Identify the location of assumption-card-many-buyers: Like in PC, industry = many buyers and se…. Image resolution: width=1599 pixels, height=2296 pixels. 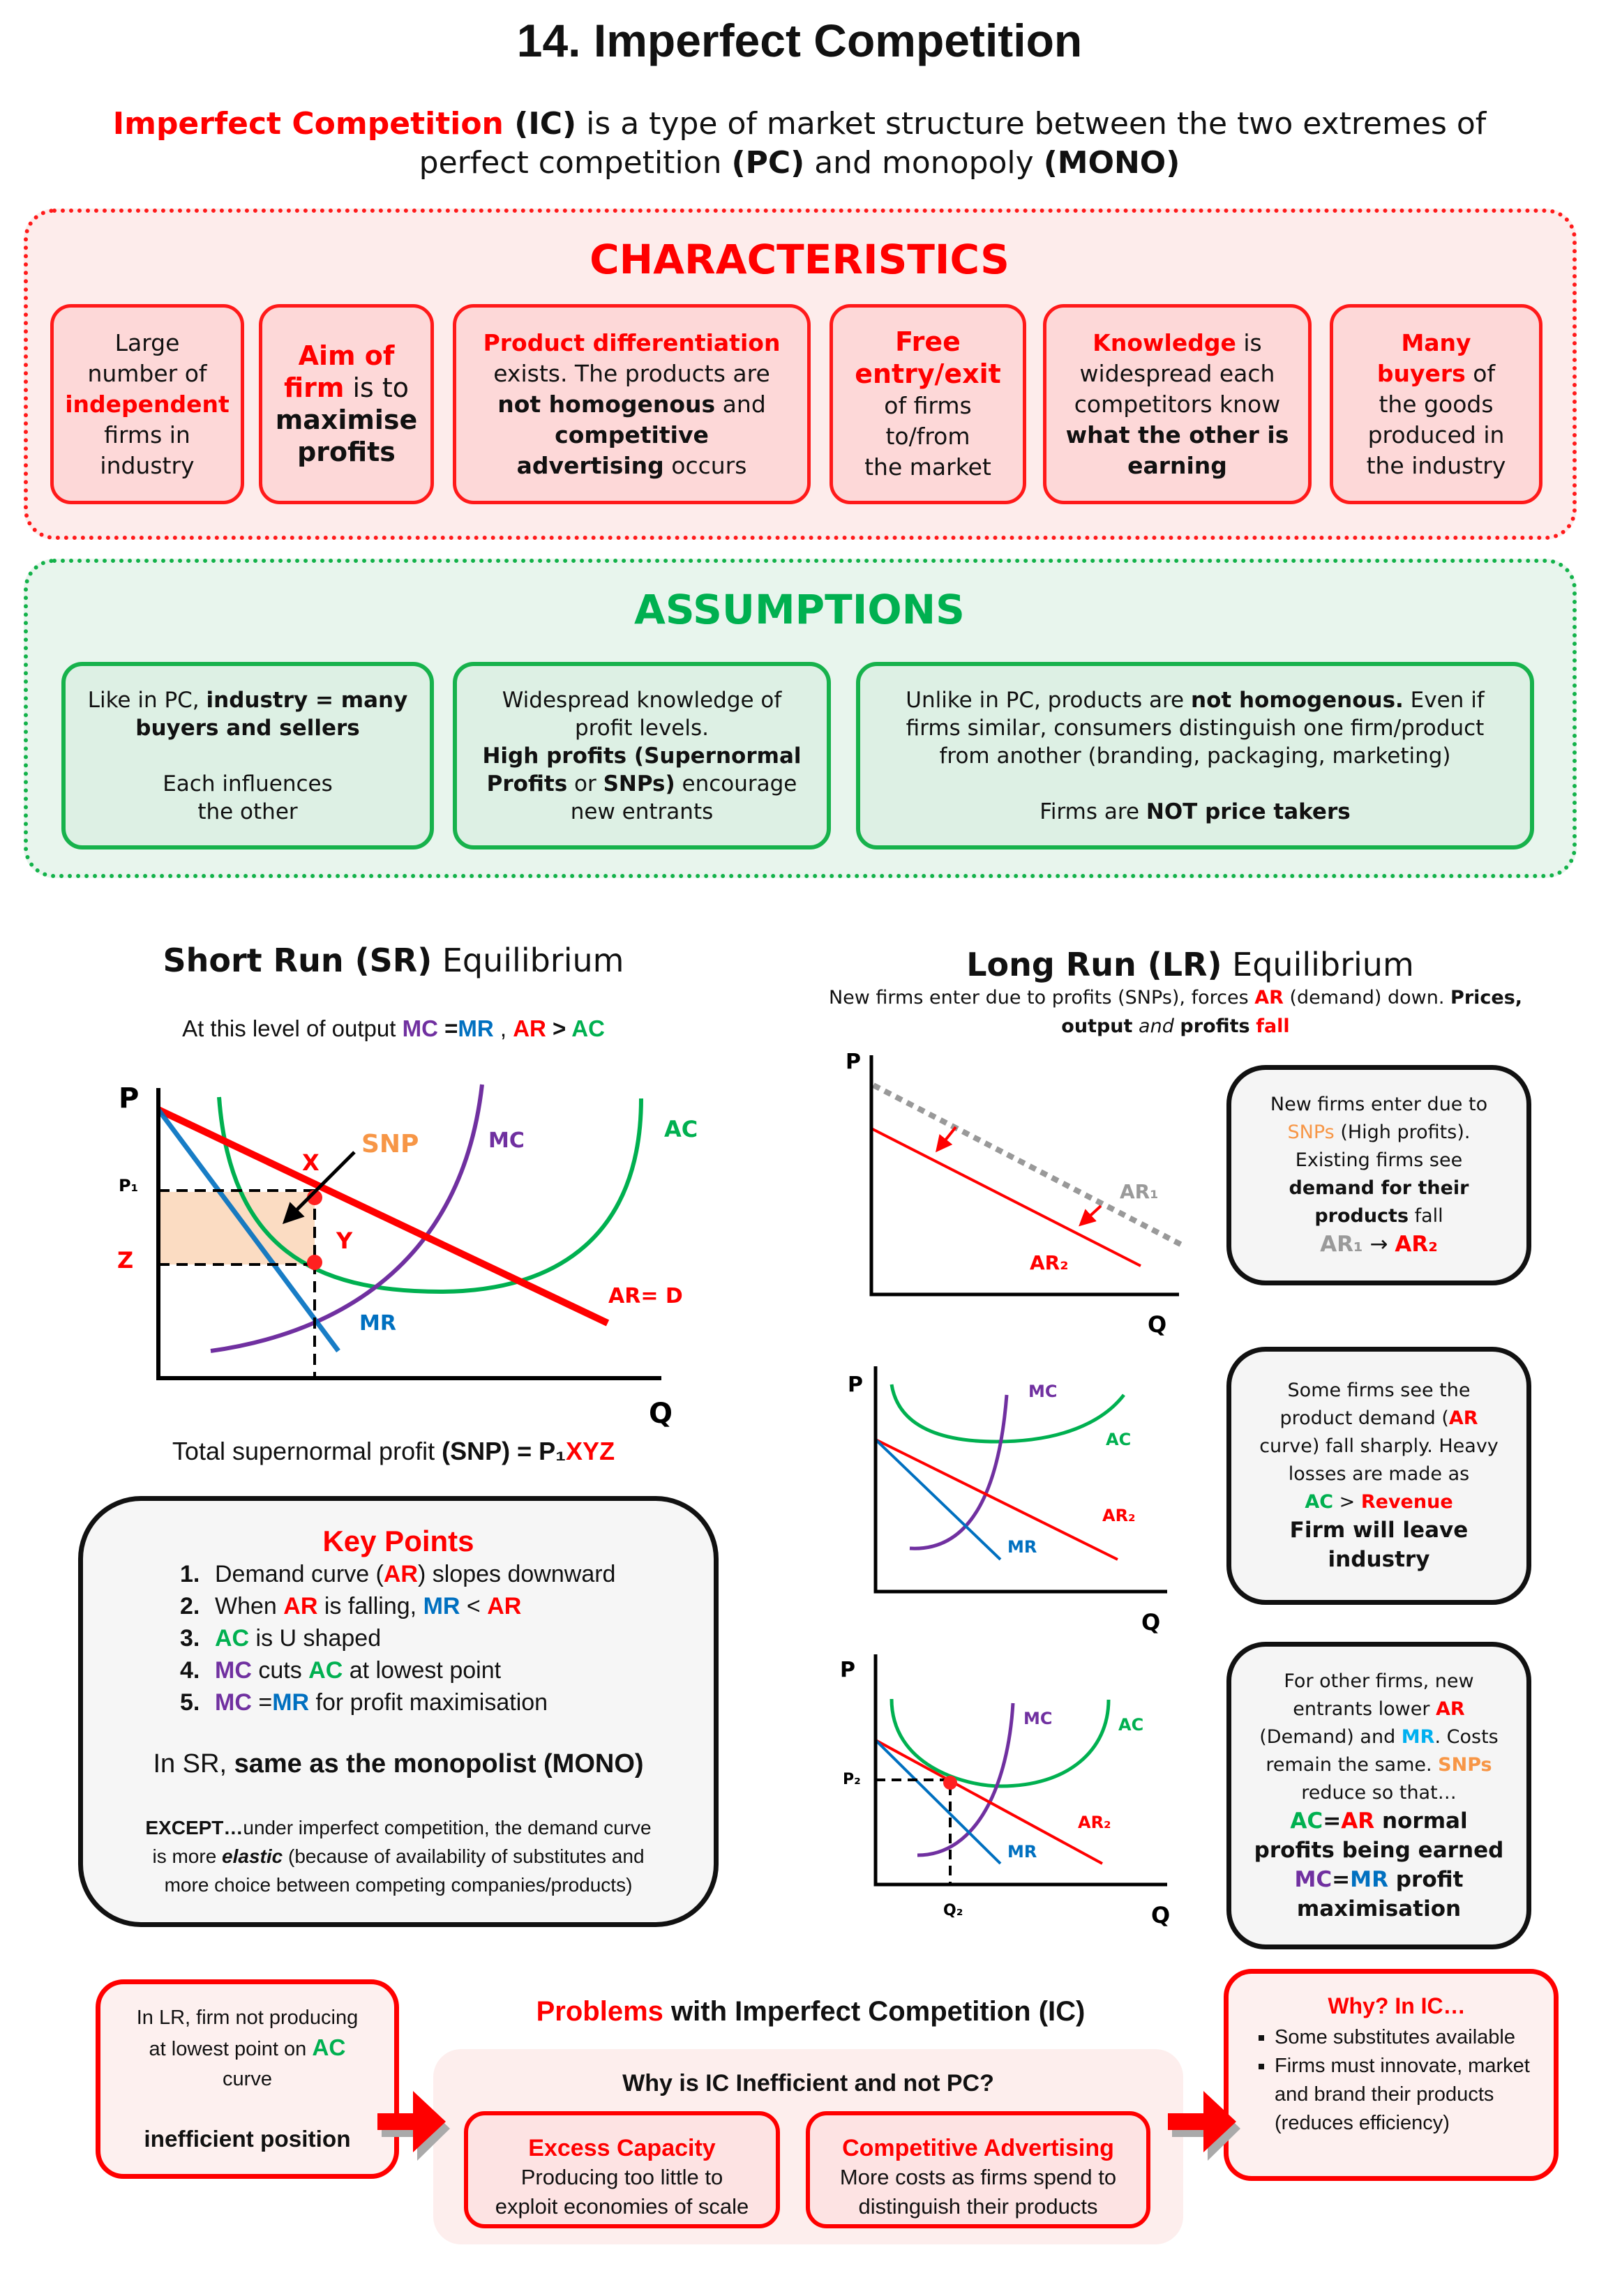
(247, 755).